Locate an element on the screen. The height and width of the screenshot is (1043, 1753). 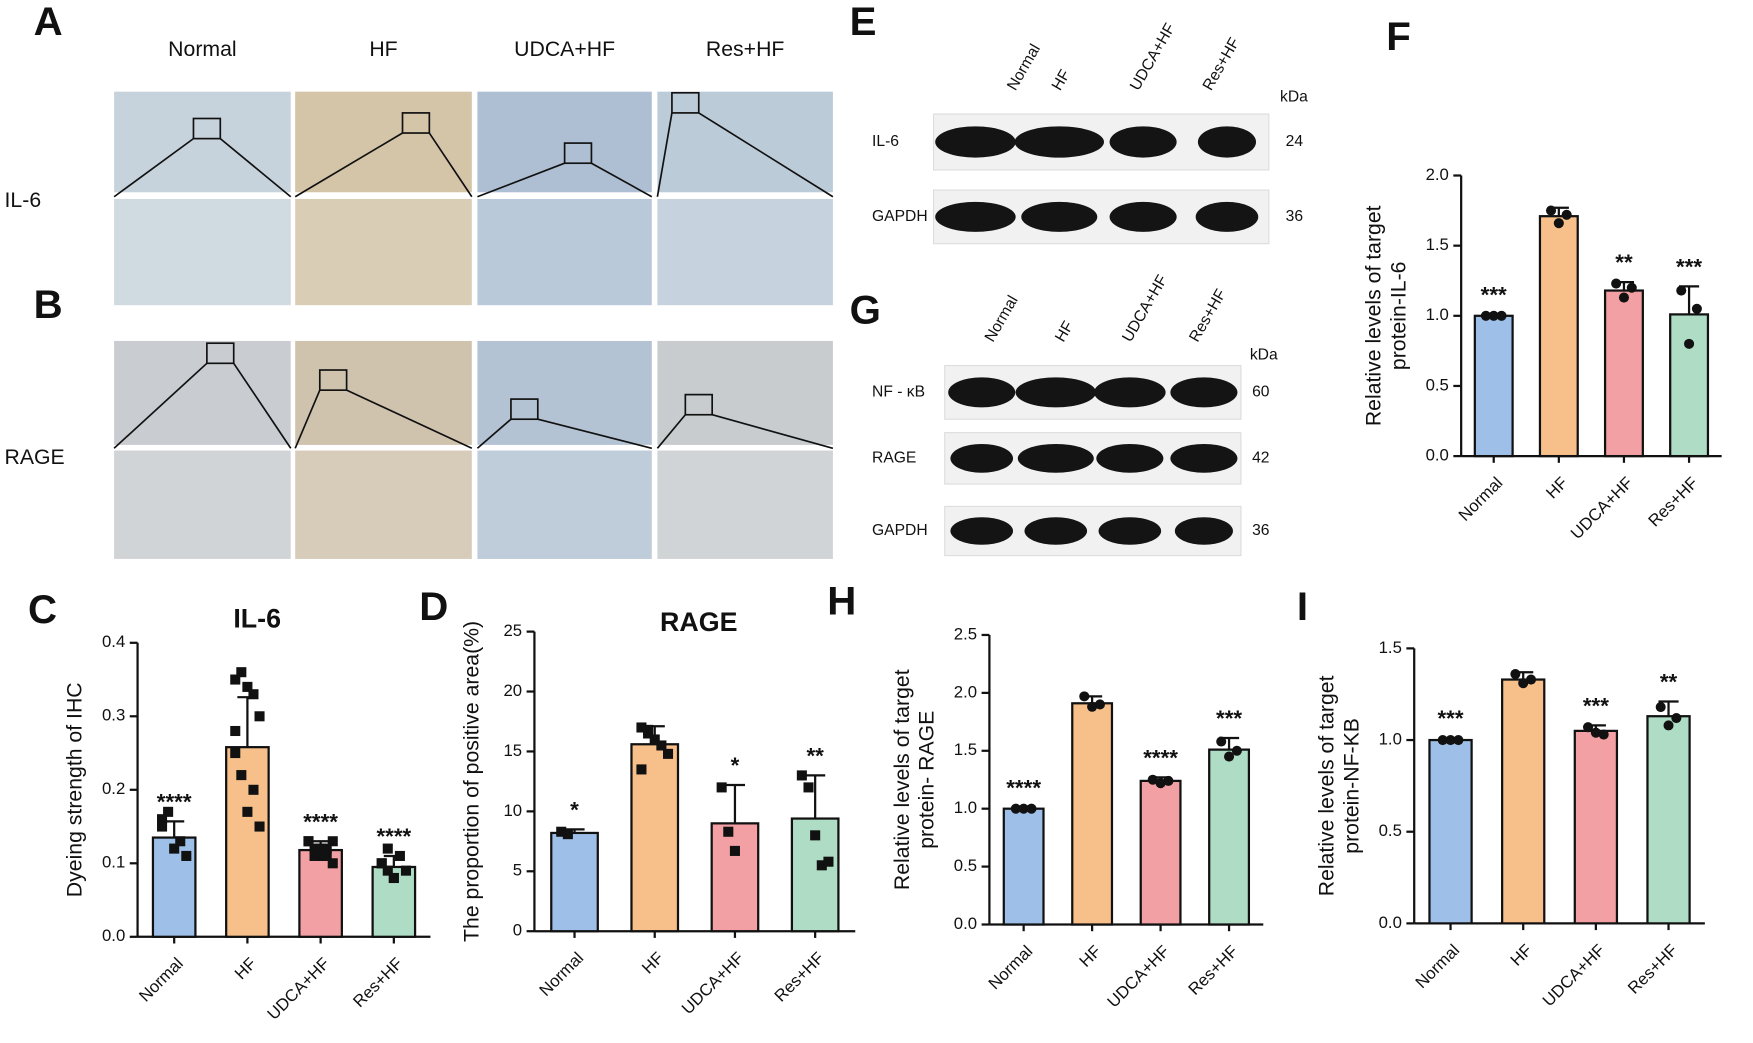
significance: **** is located at coordinates (1023, 788).